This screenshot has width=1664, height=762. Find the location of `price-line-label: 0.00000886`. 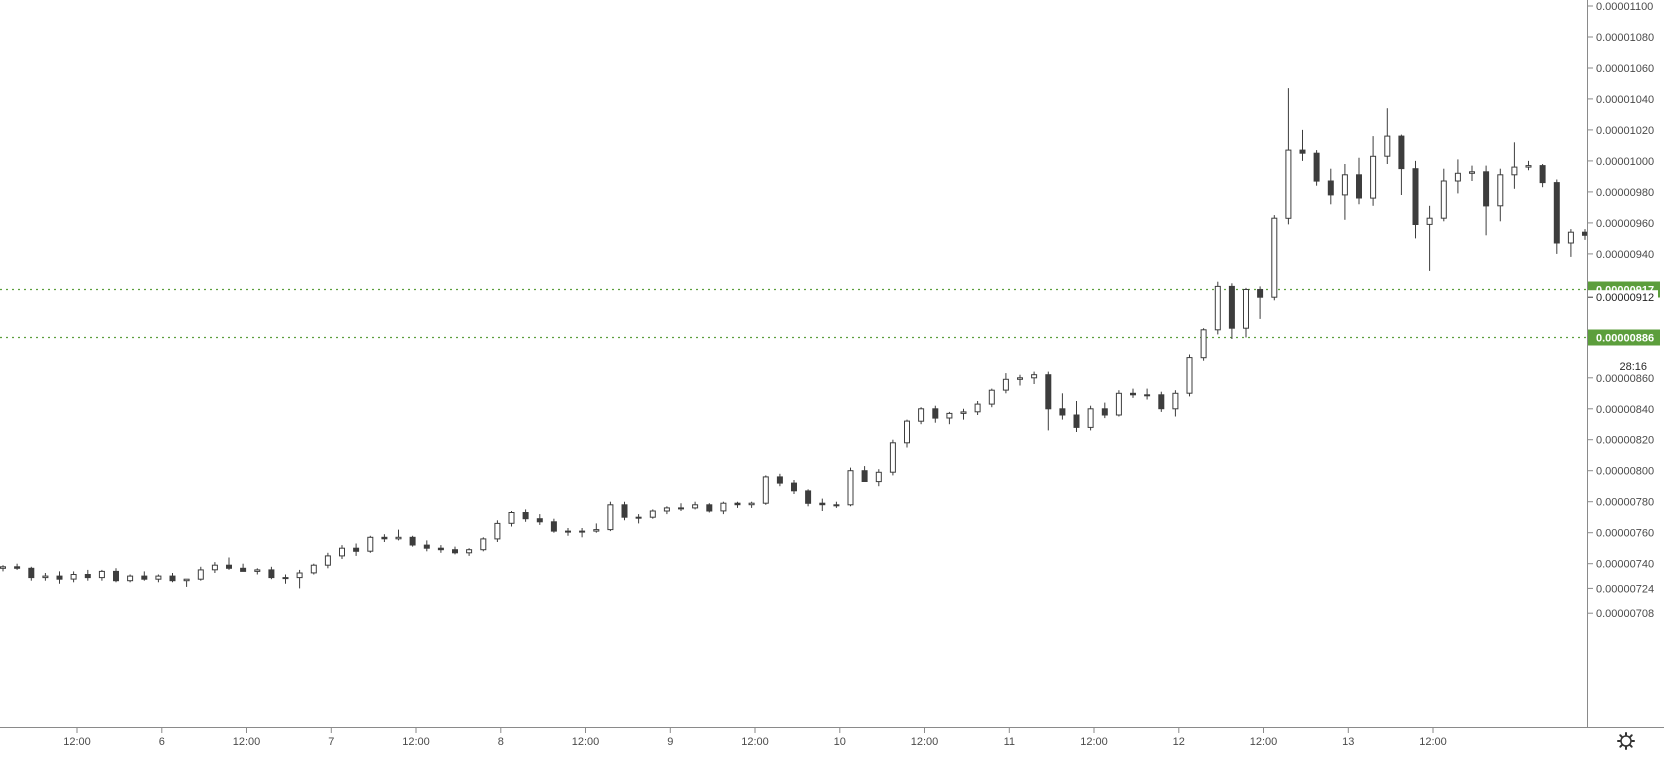

price-line-label: 0.00000886 is located at coordinates (1625, 339).